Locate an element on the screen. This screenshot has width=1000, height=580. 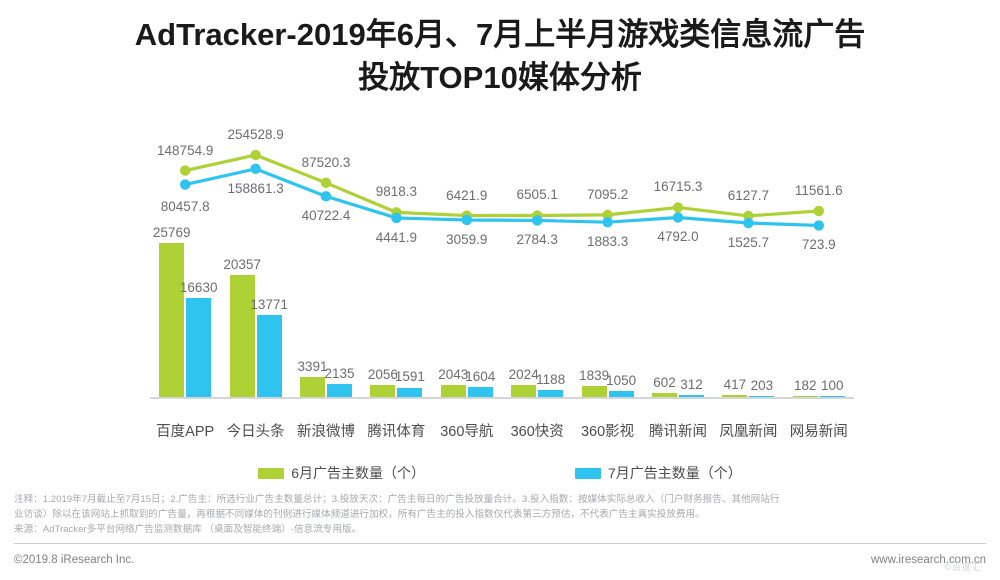
x-axis-label-0: 百度APP is located at coordinates (185, 432).